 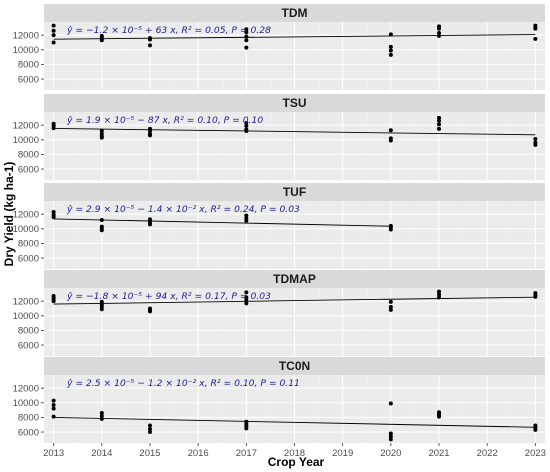 What do you see at coordinates (53, 453) in the screenshot?
I see `x-tick-label: 2013` at bounding box center [53, 453].